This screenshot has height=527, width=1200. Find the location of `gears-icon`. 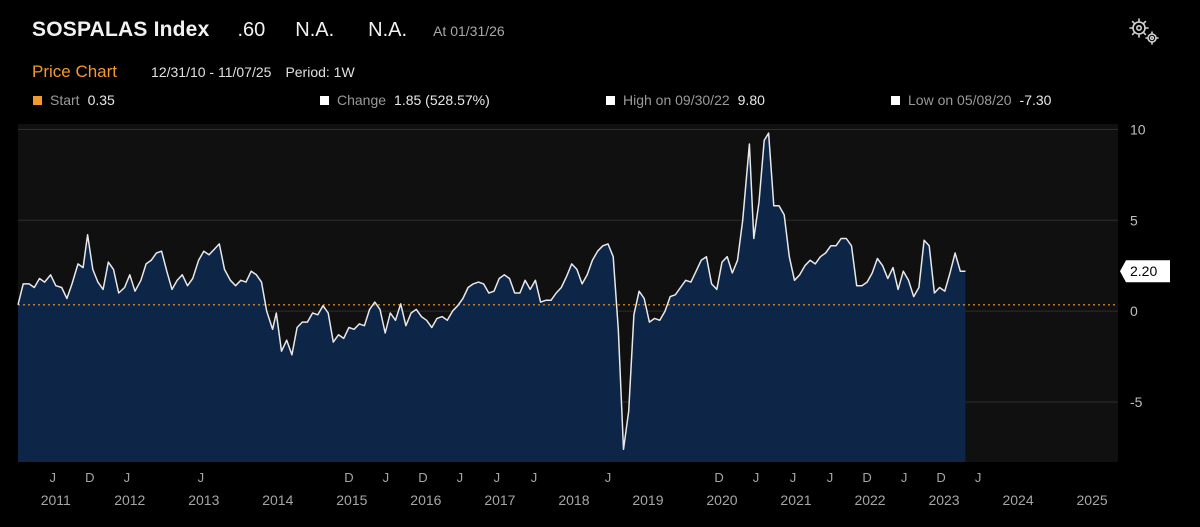

gears-icon is located at coordinates (1144, 31).